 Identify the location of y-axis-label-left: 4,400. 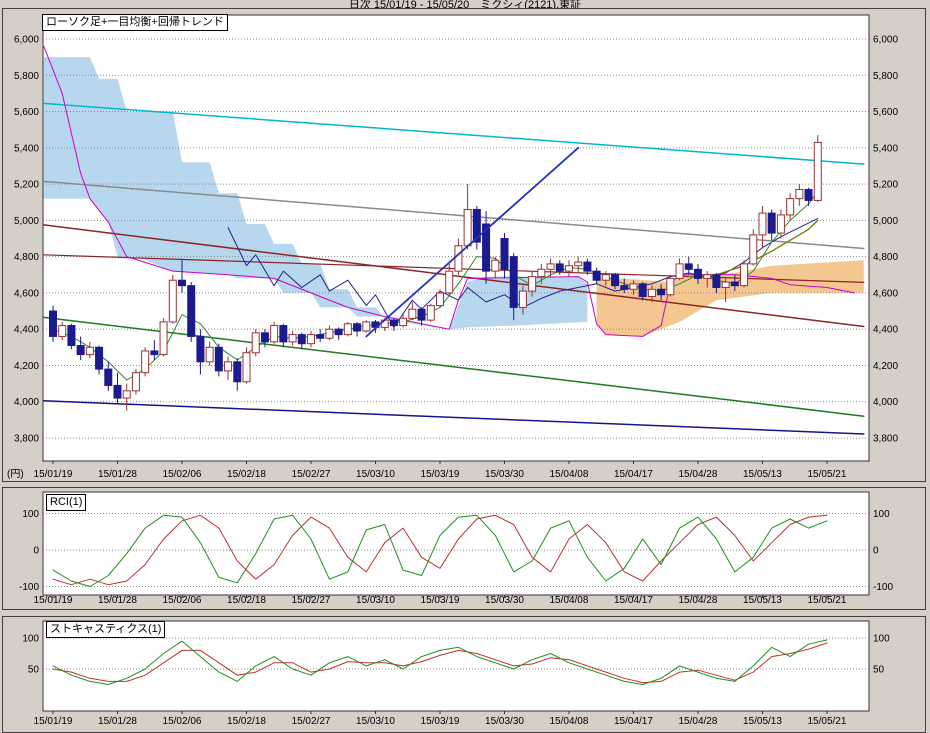
(26, 330).